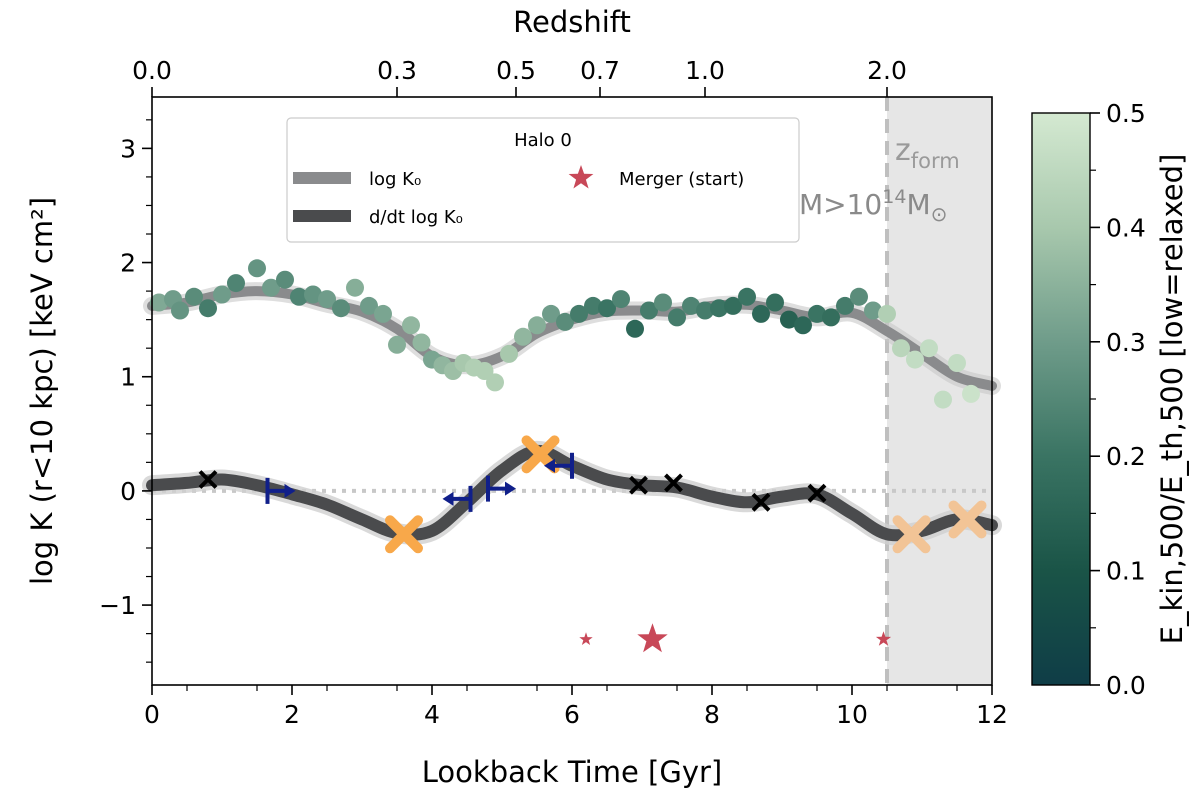  Describe the element at coordinates (128, 377) in the screenshot. I see `y-tick-label: 1` at that location.